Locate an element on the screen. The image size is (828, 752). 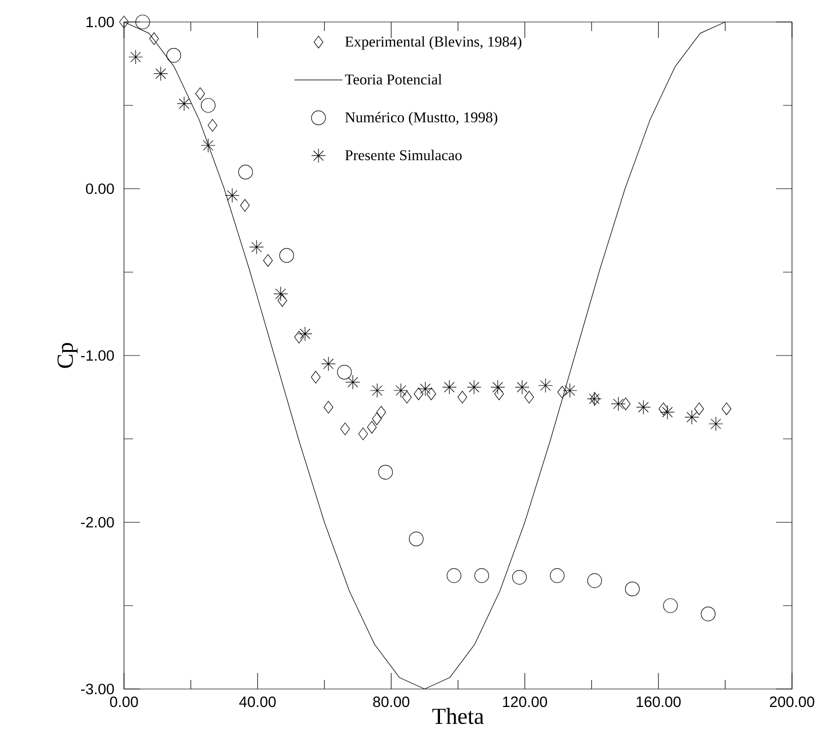
y-tick-label: -3.00 is located at coordinates (97, 689).